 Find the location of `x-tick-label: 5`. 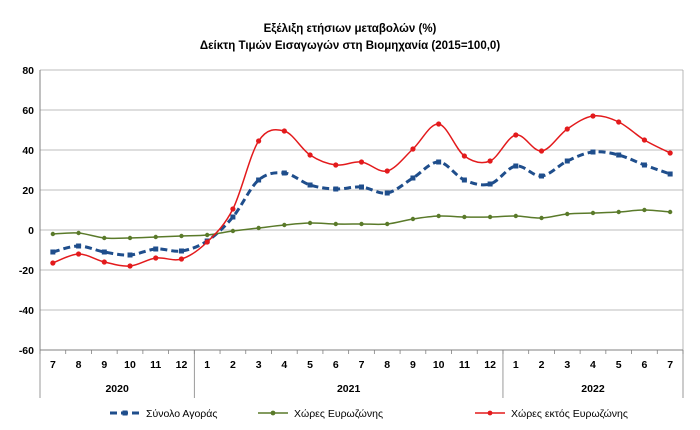

x-tick-label: 5 is located at coordinates (619, 365).